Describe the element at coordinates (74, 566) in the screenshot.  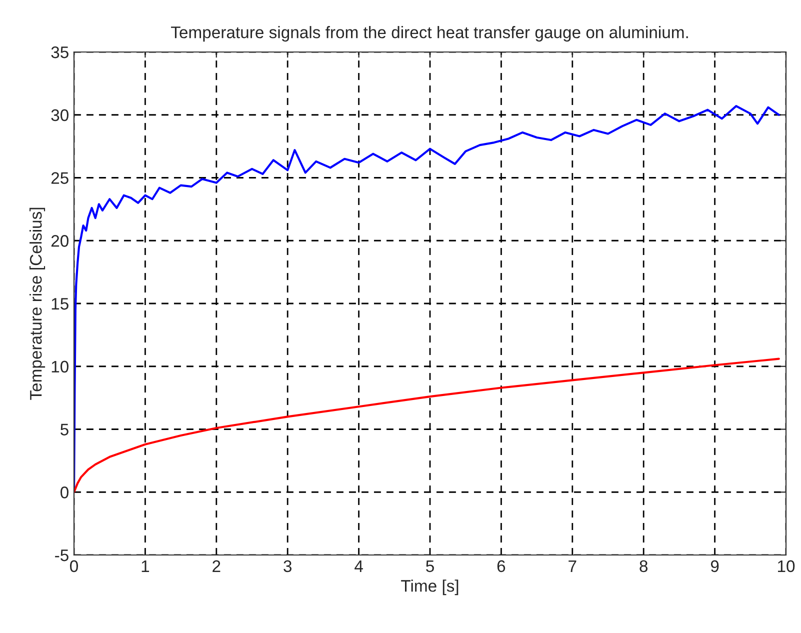
I see `x-tick-label: 0` at that location.